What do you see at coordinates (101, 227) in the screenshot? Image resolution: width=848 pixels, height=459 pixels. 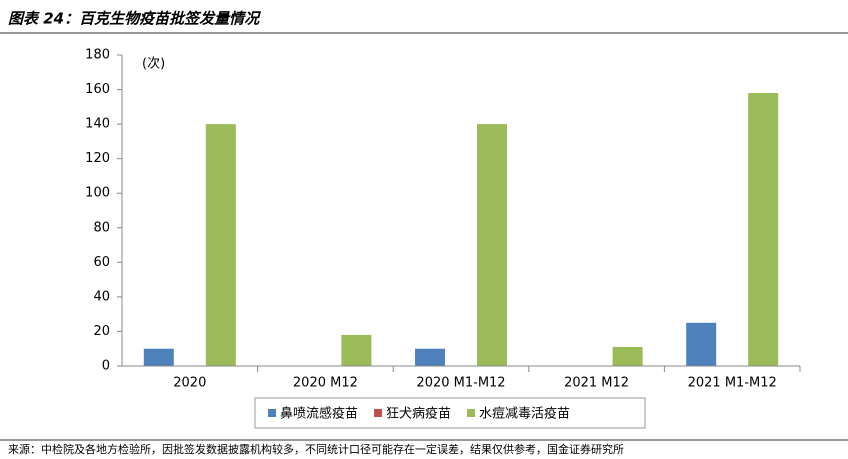 I see `y-tick-label: 80` at bounding box center [101, 227].